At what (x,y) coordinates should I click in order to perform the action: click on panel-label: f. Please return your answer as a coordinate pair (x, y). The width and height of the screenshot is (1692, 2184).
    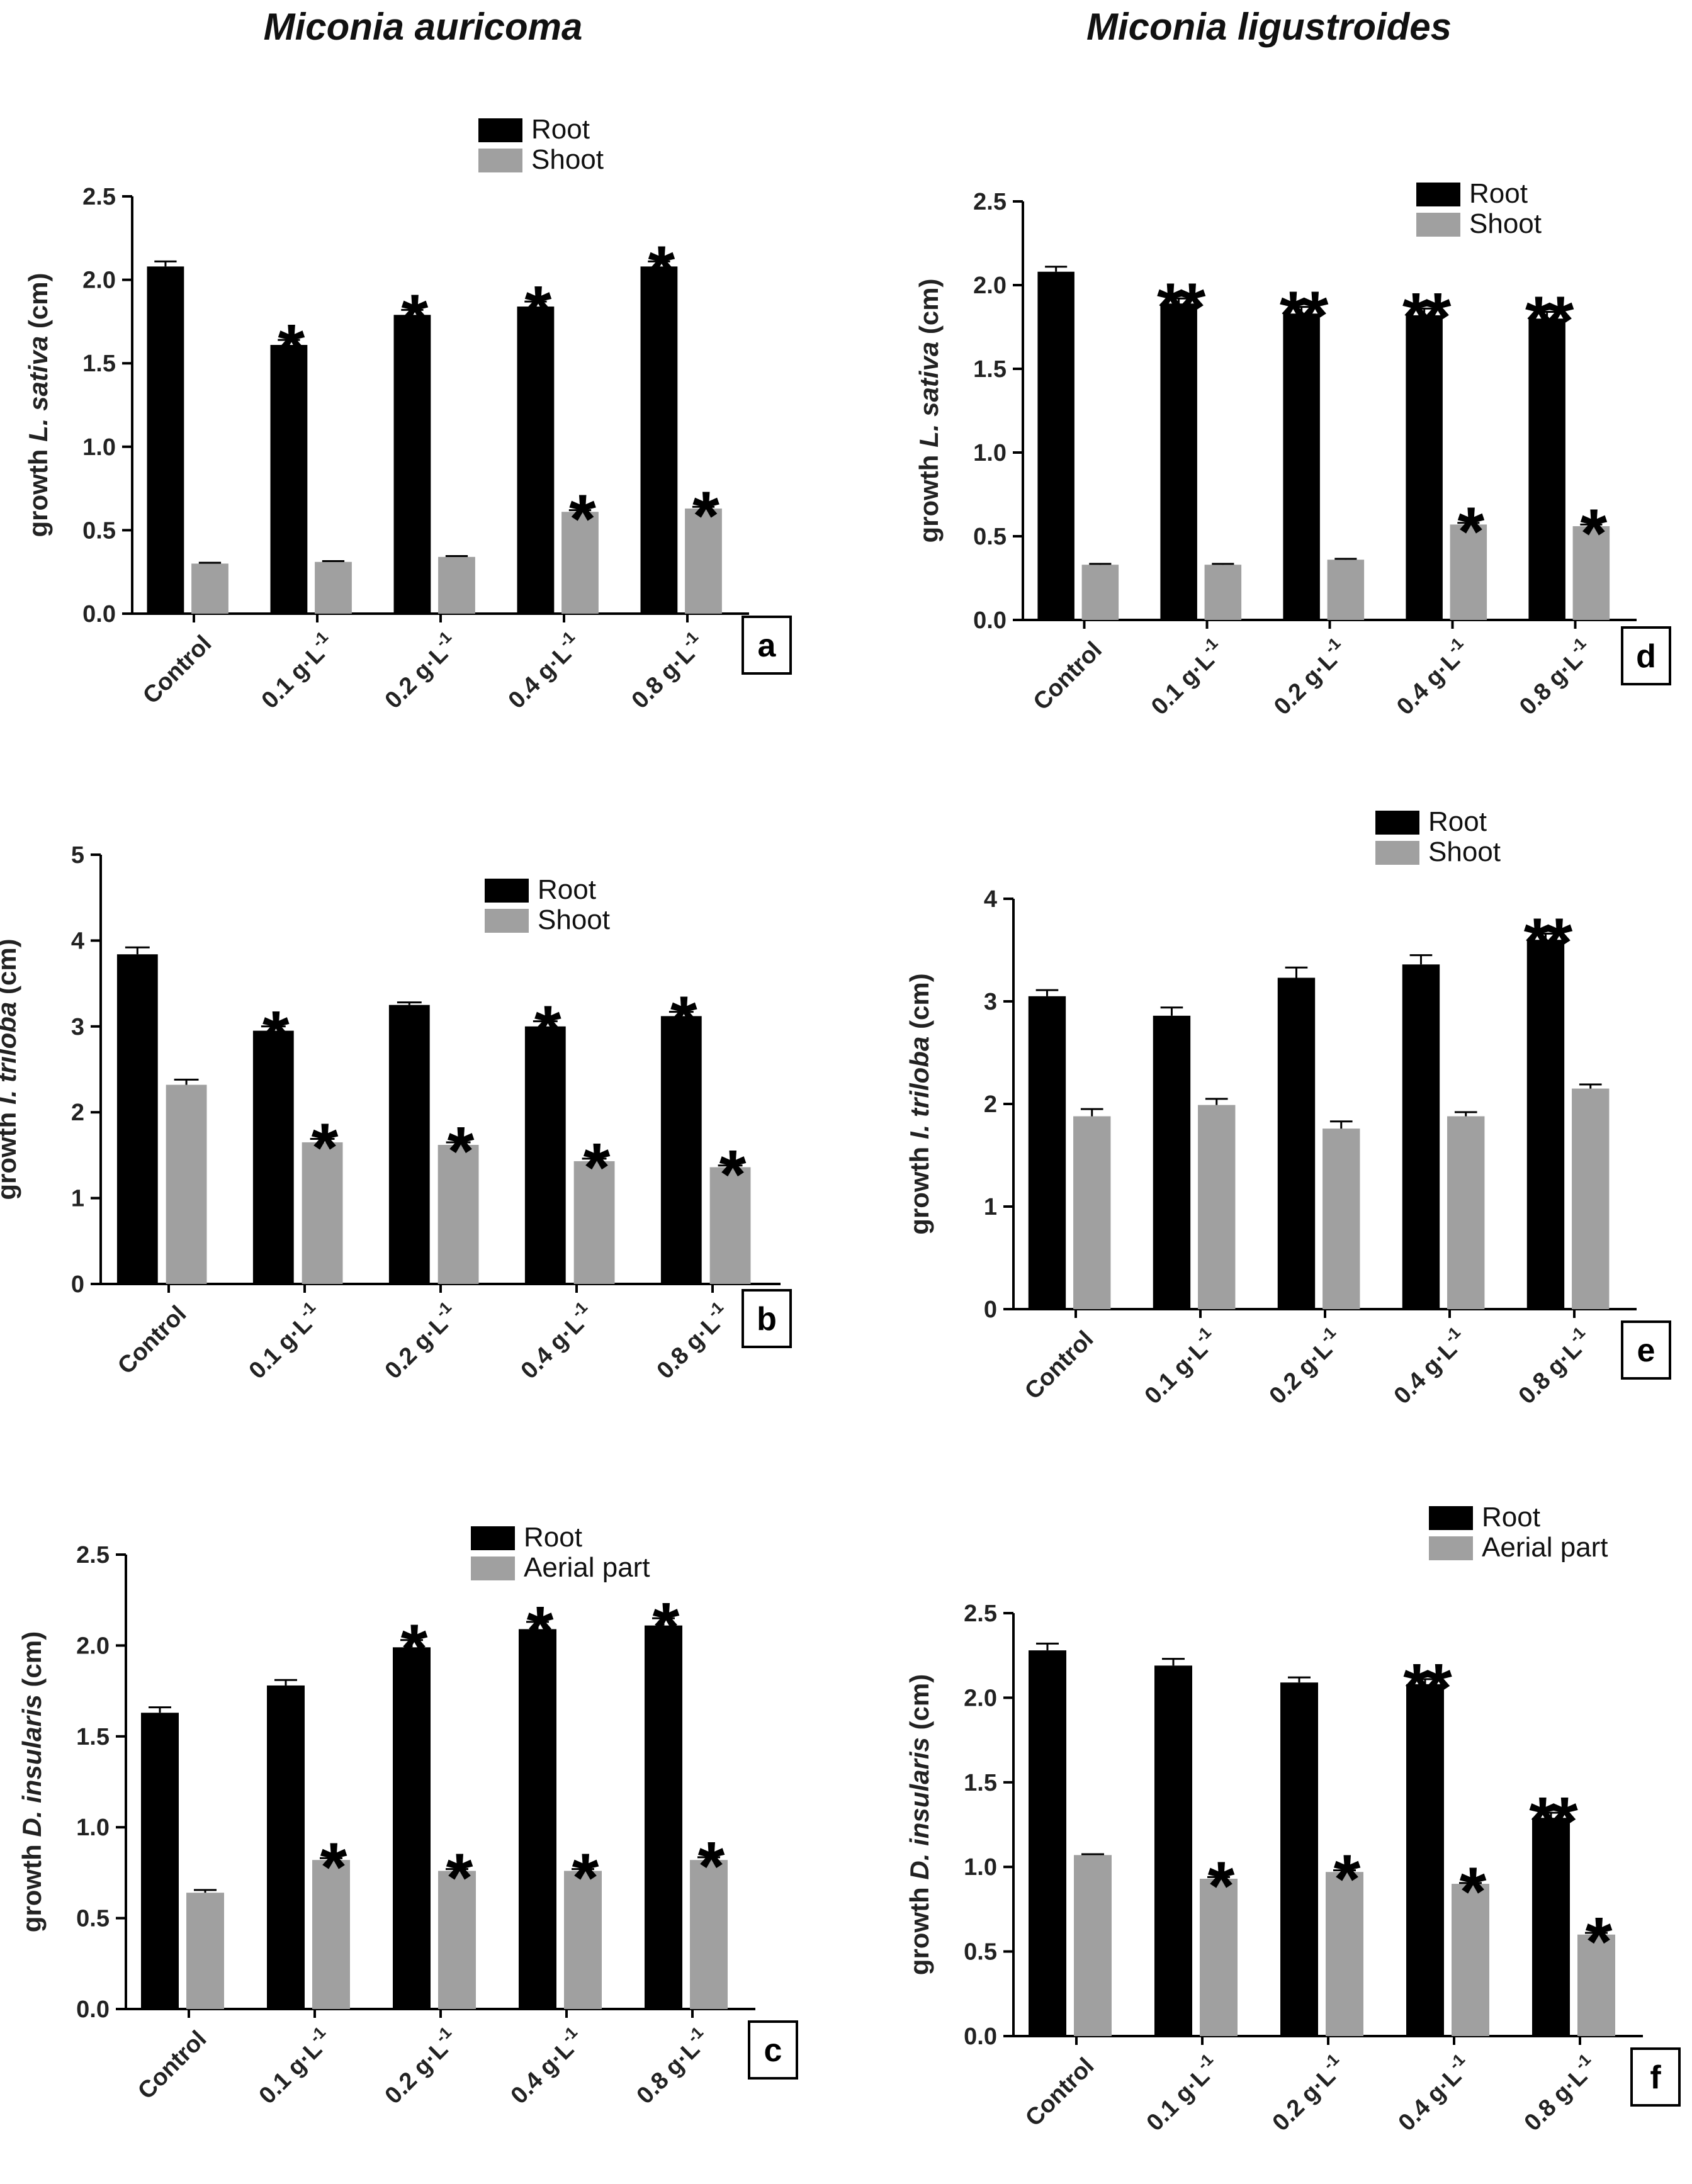
    Looking at the image, I should click on (1655, 2077).